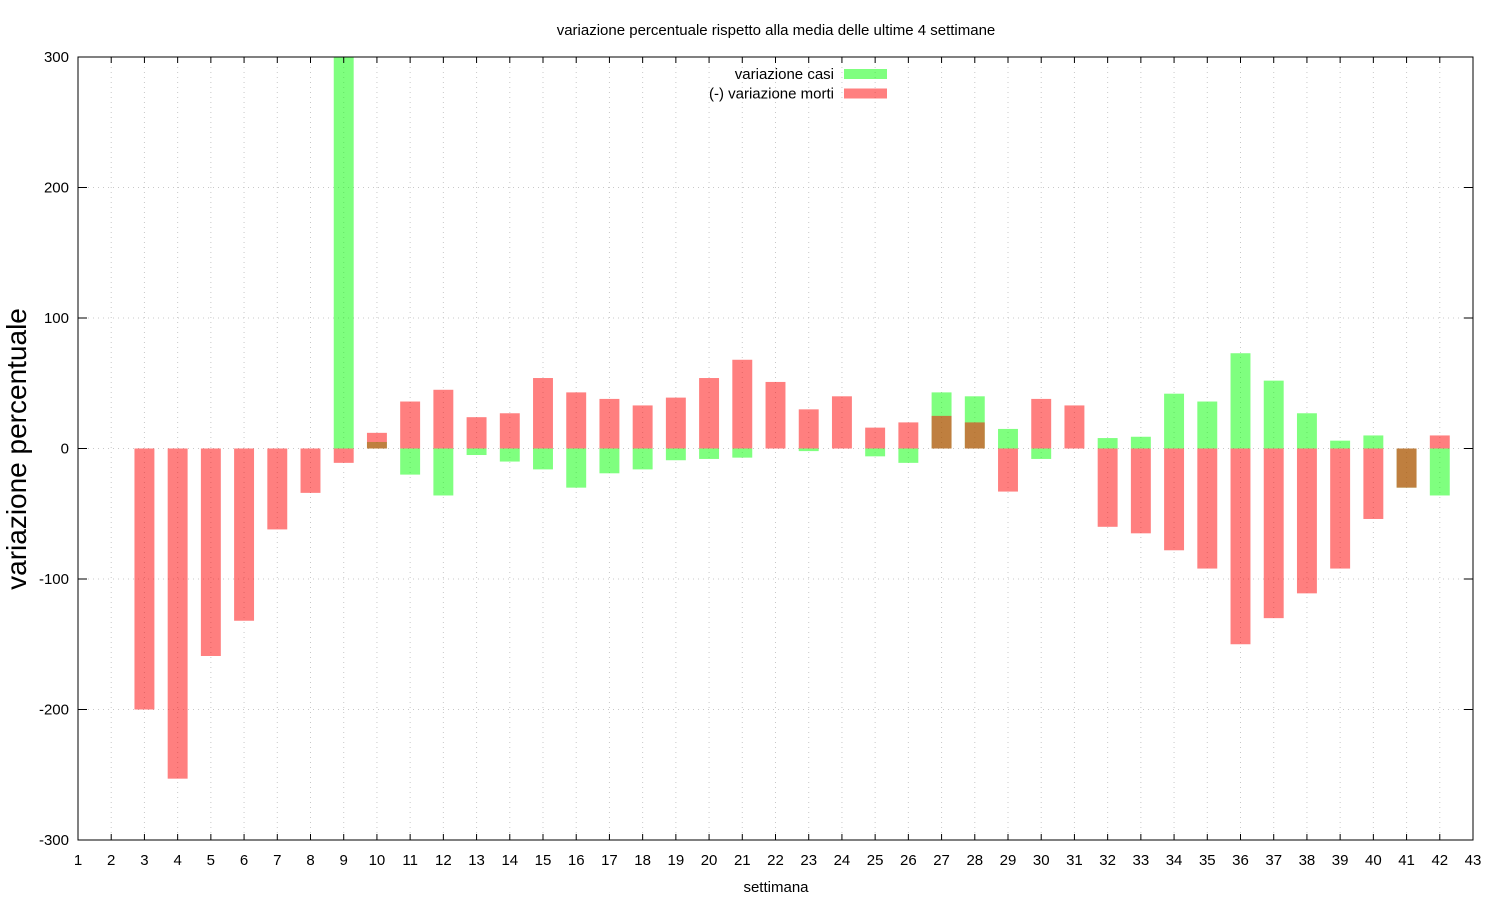  Describe the element at coordinates (1008, 860) in the screenshot. I see `x-tick-label: 29` at that location.